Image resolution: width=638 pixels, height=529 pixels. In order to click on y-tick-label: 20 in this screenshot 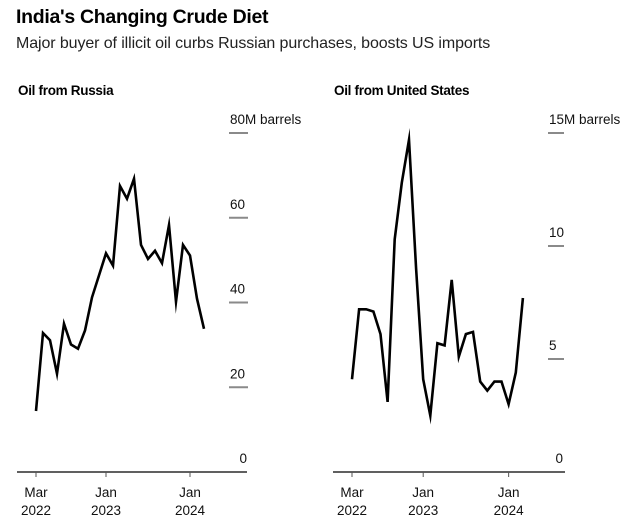, I will do `click(237, 373)`.